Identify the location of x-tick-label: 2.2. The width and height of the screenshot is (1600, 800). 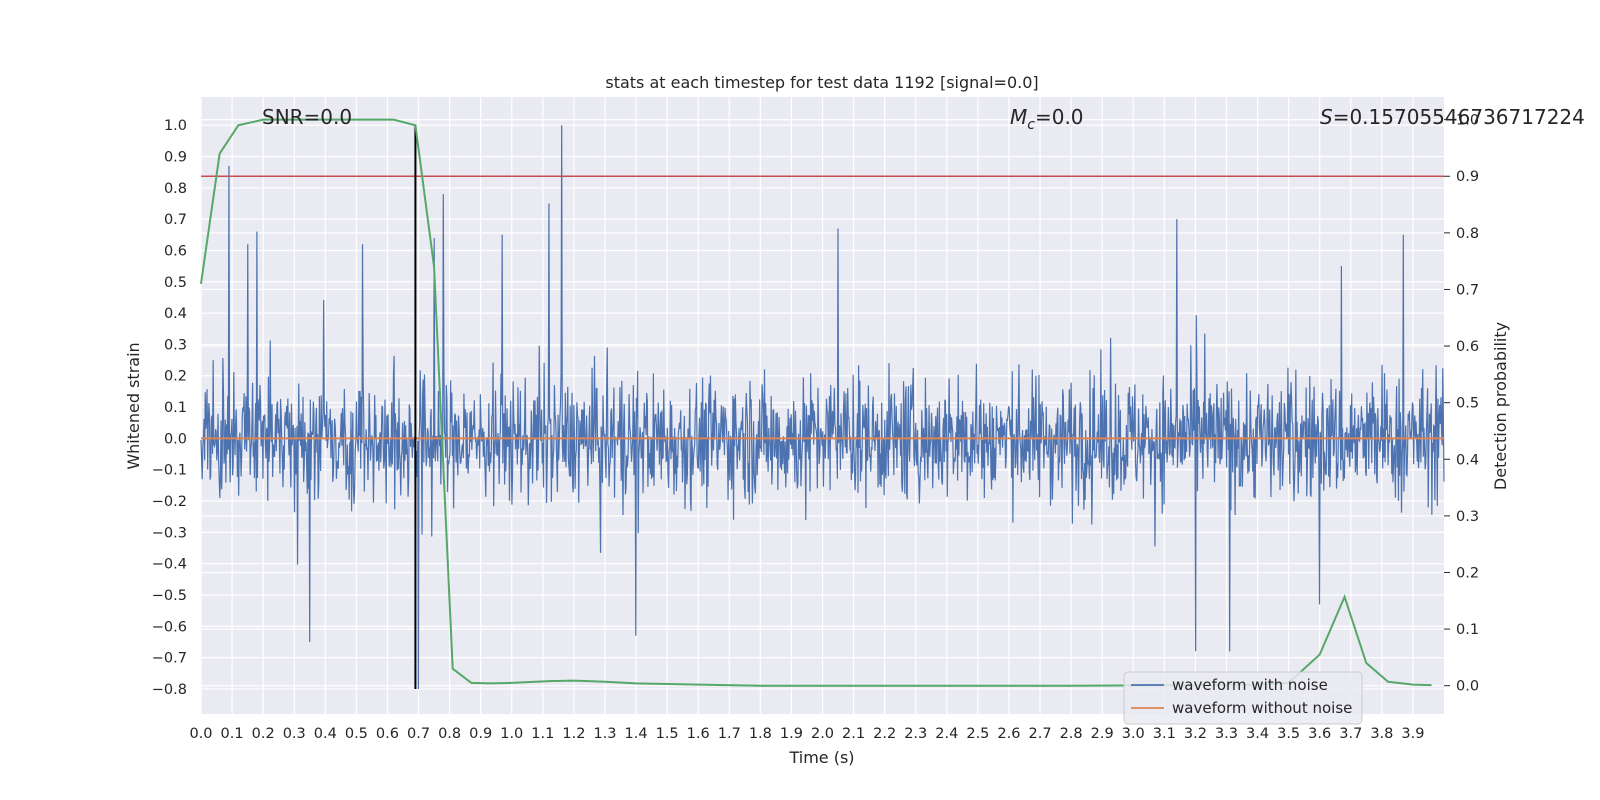
(884, 734).